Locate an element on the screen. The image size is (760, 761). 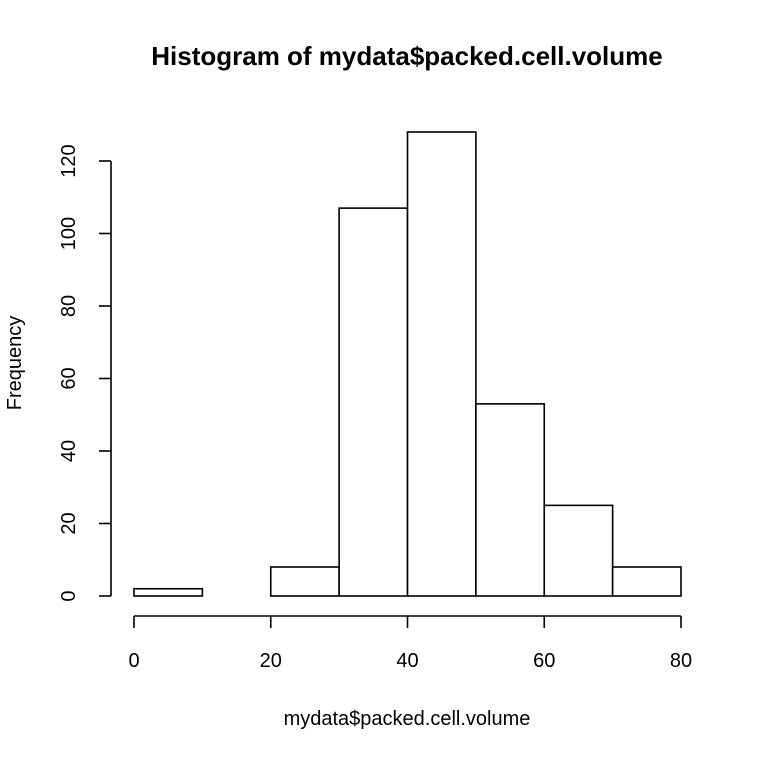
y-tick-label-0: 0 is located at coordinates (69, 595).